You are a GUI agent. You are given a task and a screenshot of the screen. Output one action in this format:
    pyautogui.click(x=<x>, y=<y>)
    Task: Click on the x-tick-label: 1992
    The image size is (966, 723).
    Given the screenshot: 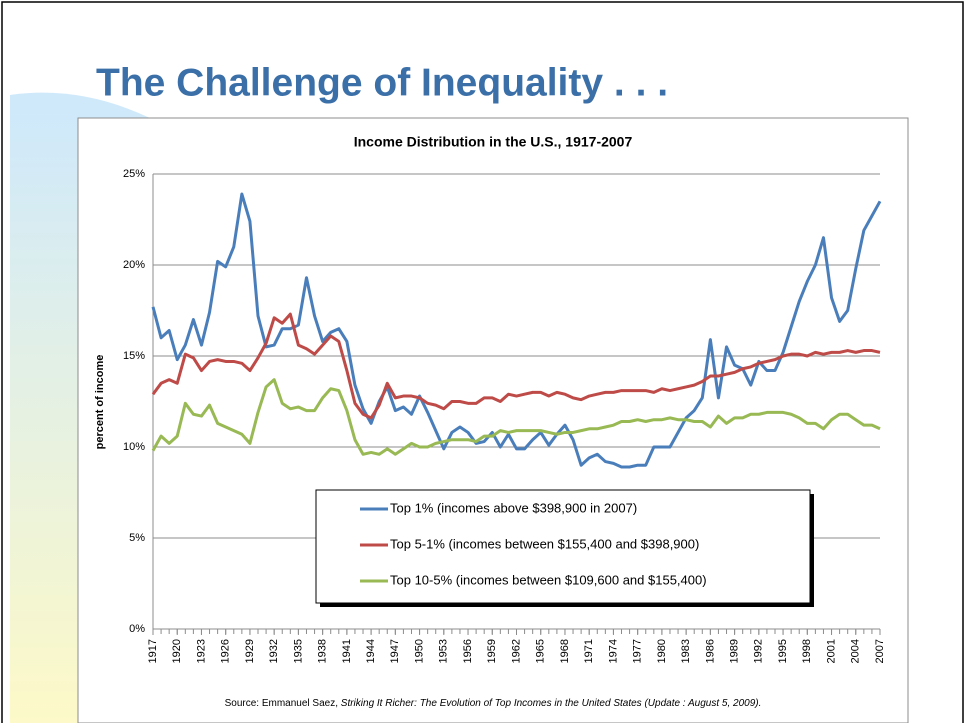 What is the action you would take?
    pyautogui.click(x=759, y=651)
    